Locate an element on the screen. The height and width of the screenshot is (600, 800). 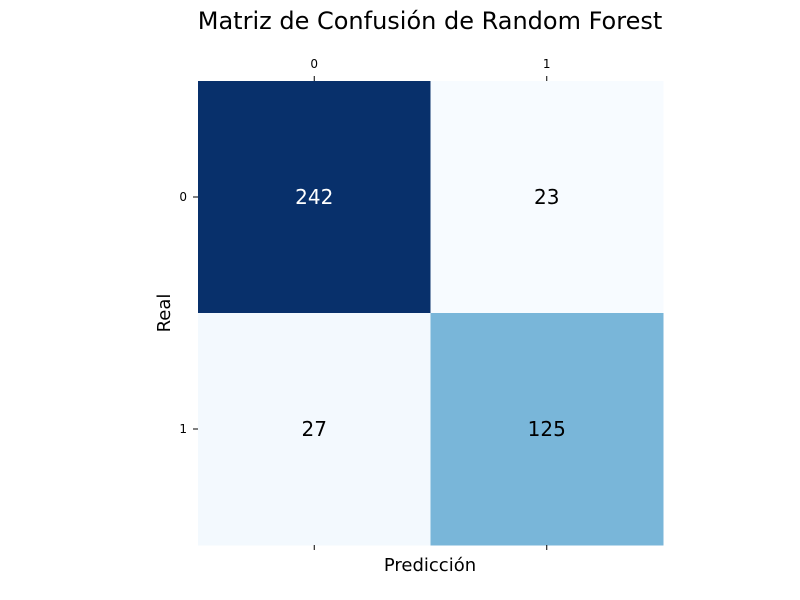
cell-value-labels: 242 23 27 125 is located at coordinates (430, 313).